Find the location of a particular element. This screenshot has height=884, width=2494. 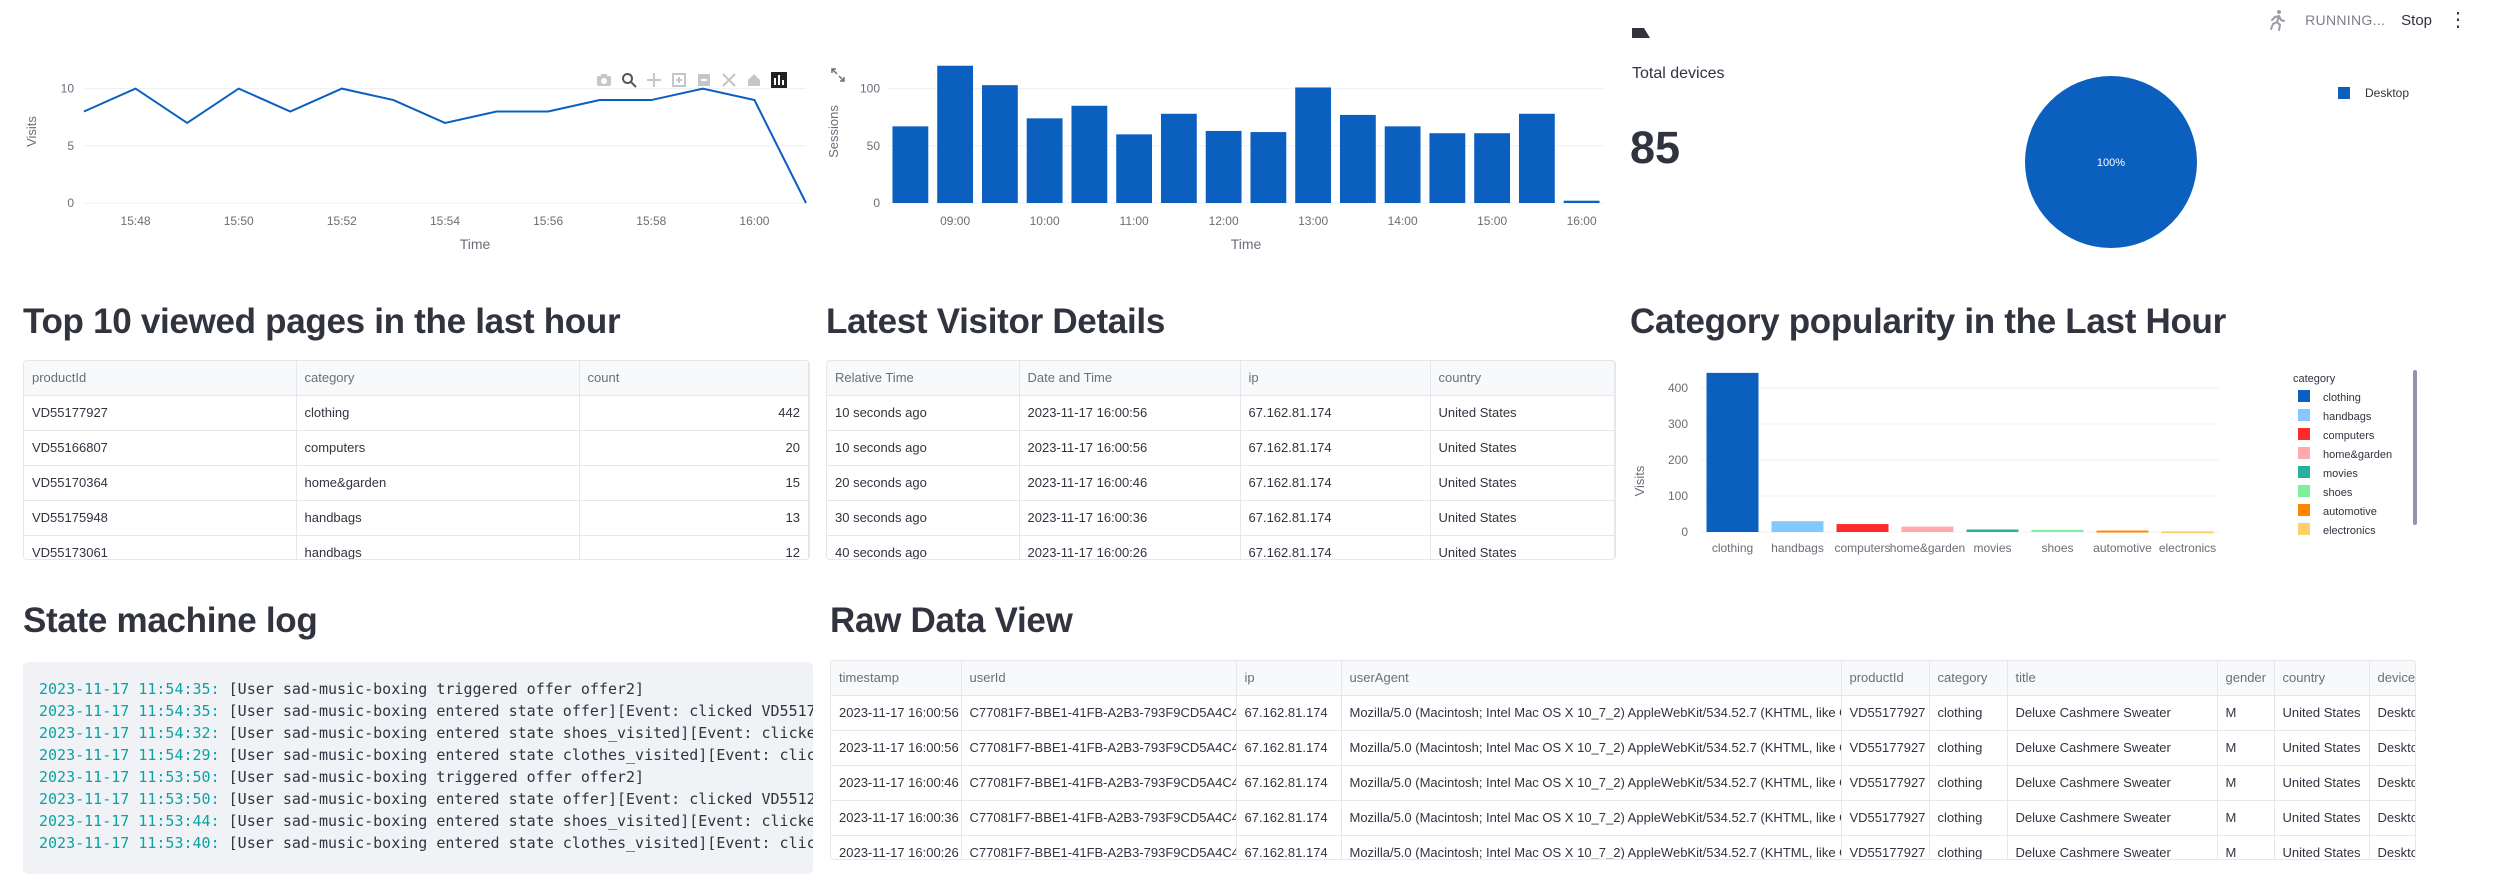

table-cell: 12 is located at coordinates (694, 547).